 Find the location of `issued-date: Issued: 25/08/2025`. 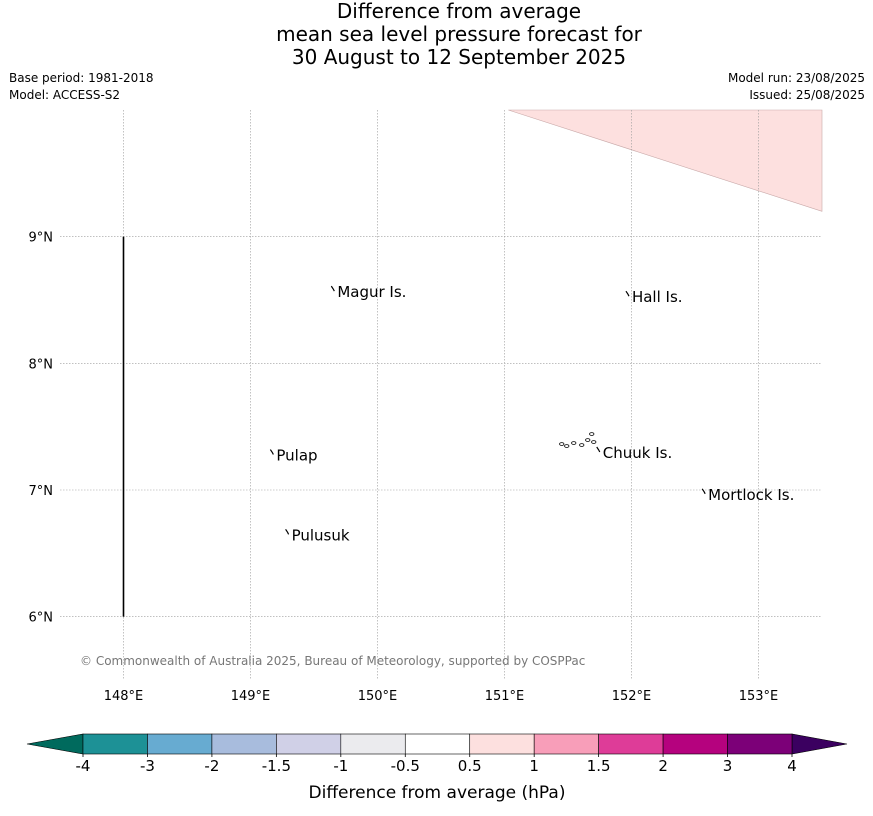

issued-date: Issued: 25/08/2025 is located at coordinates (807, 95).